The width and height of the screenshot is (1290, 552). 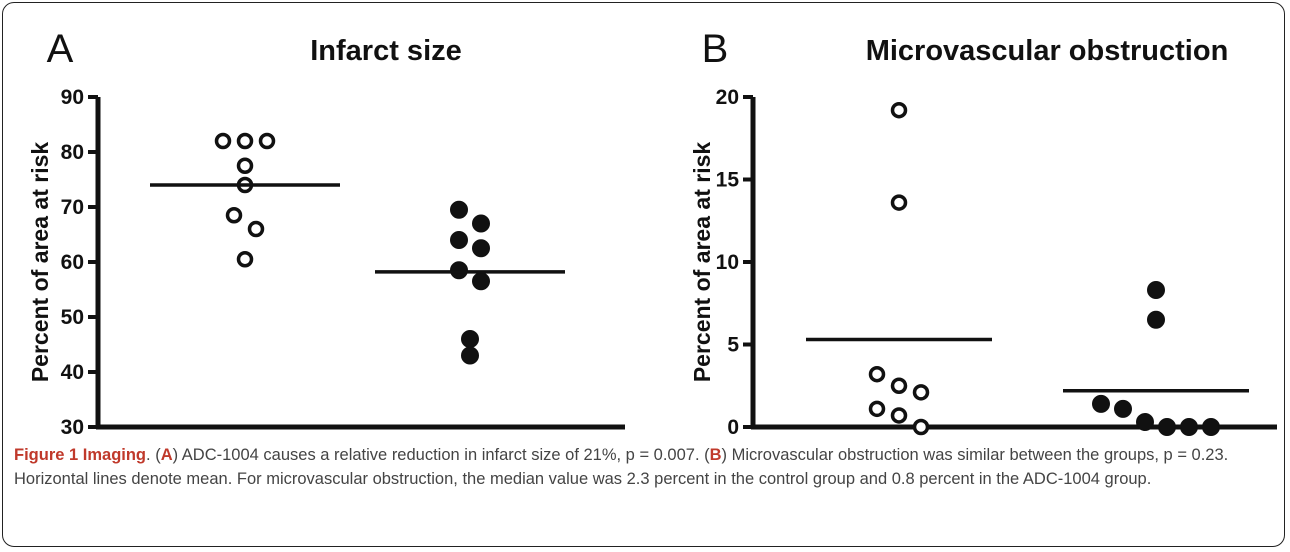 I want to click on y-tick-label: 20, so click(x=727, y=97).